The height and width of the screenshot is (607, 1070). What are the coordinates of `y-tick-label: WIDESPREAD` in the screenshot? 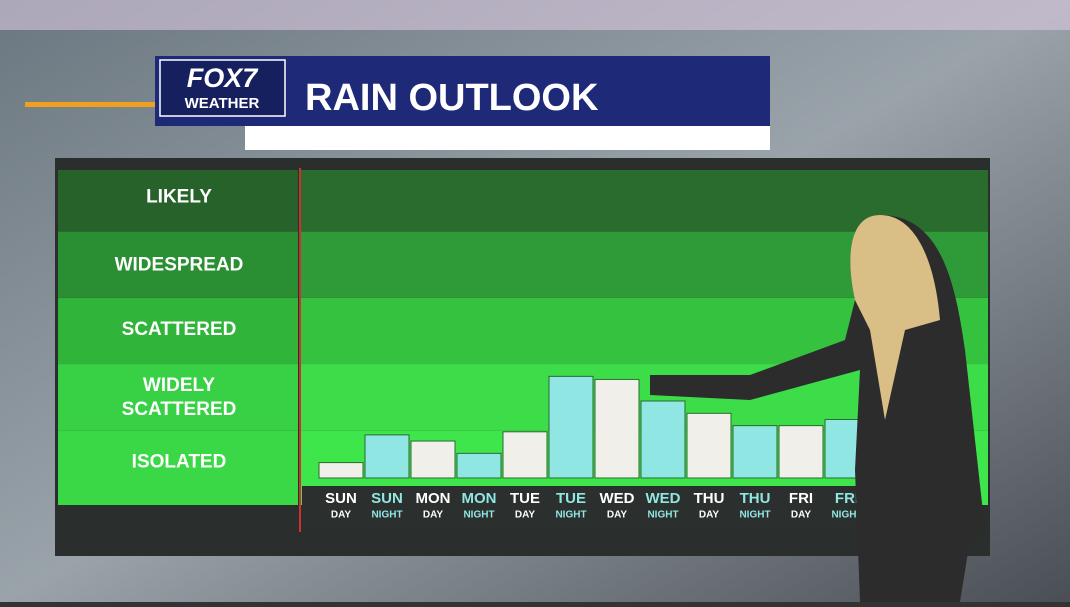 It's located at (179, 264).